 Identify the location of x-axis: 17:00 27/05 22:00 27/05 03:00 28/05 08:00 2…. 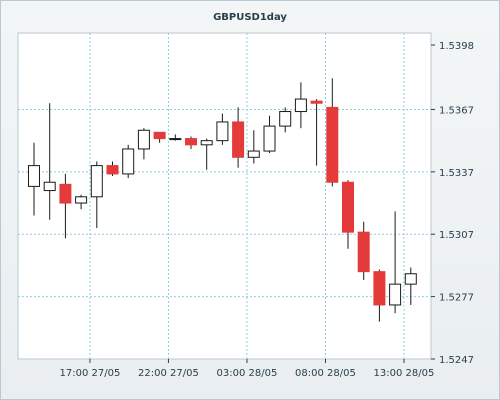
(247, 369).